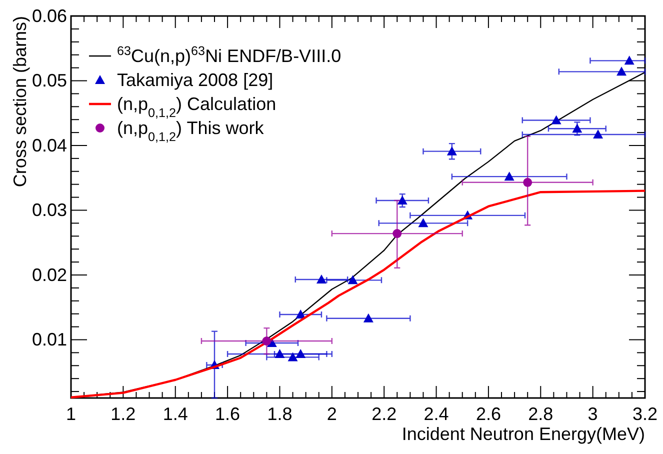 This screenshot has width=663, height=454. I want to click on x-tick-label: 1.8, so click(279, 414).